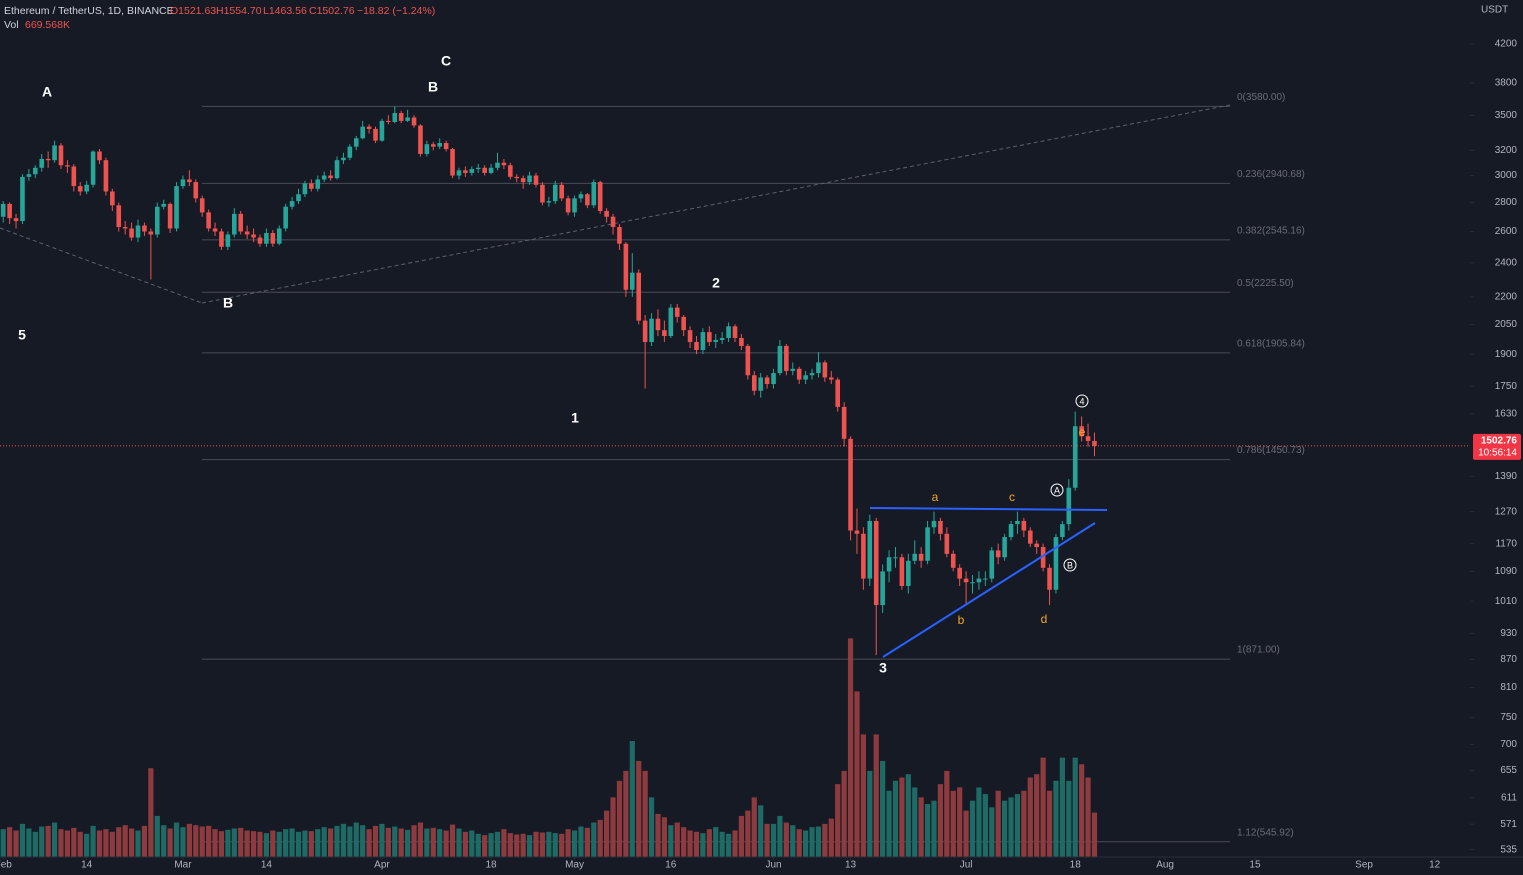 This screenshot has height=875, width=1523. I want to click on y-tick-label: 3200, so click(1506, 150).